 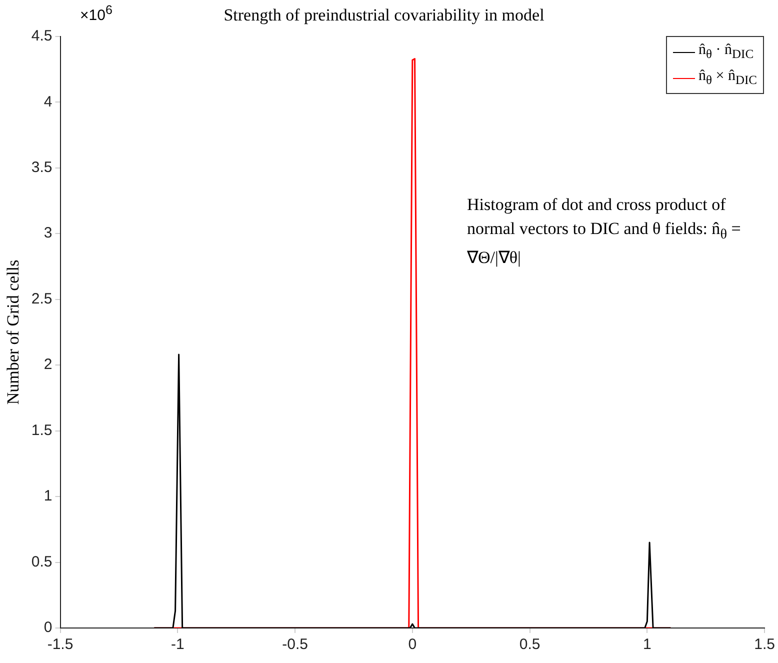 I want to click on y-tick-label: 4.5, so click(x=41, y=36).